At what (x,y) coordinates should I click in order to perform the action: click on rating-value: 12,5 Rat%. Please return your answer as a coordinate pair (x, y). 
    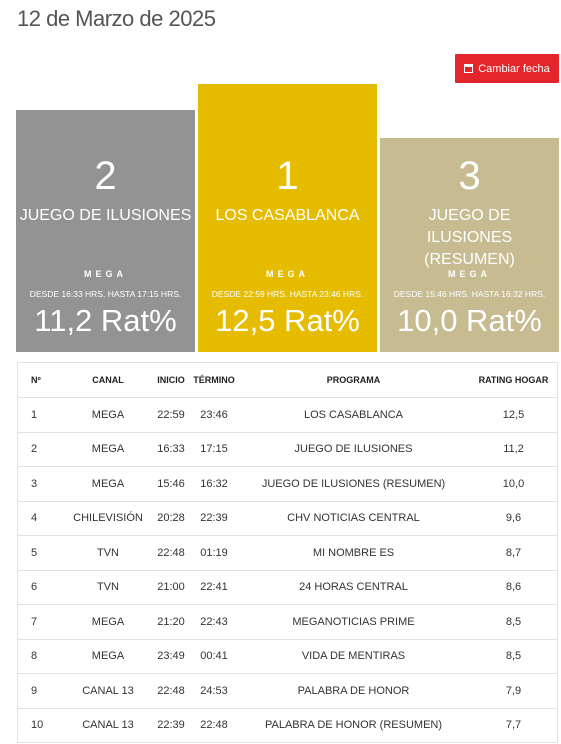
    Looking at the image, I should click on (287, 320).